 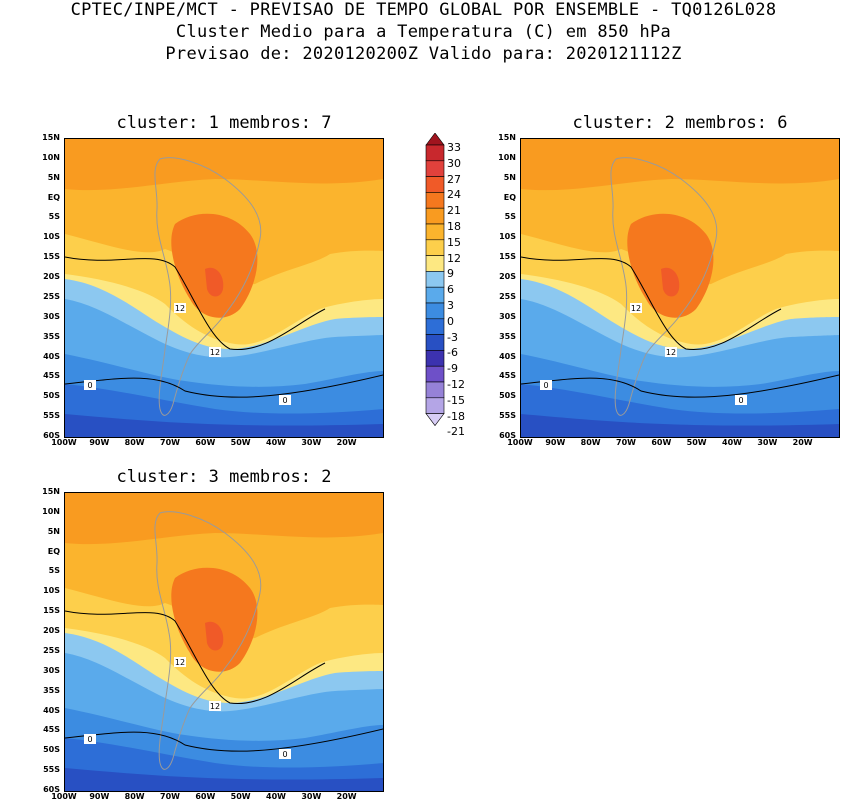 I want to click on longitude-tick-label: 30W, so click(x=767, y=442).